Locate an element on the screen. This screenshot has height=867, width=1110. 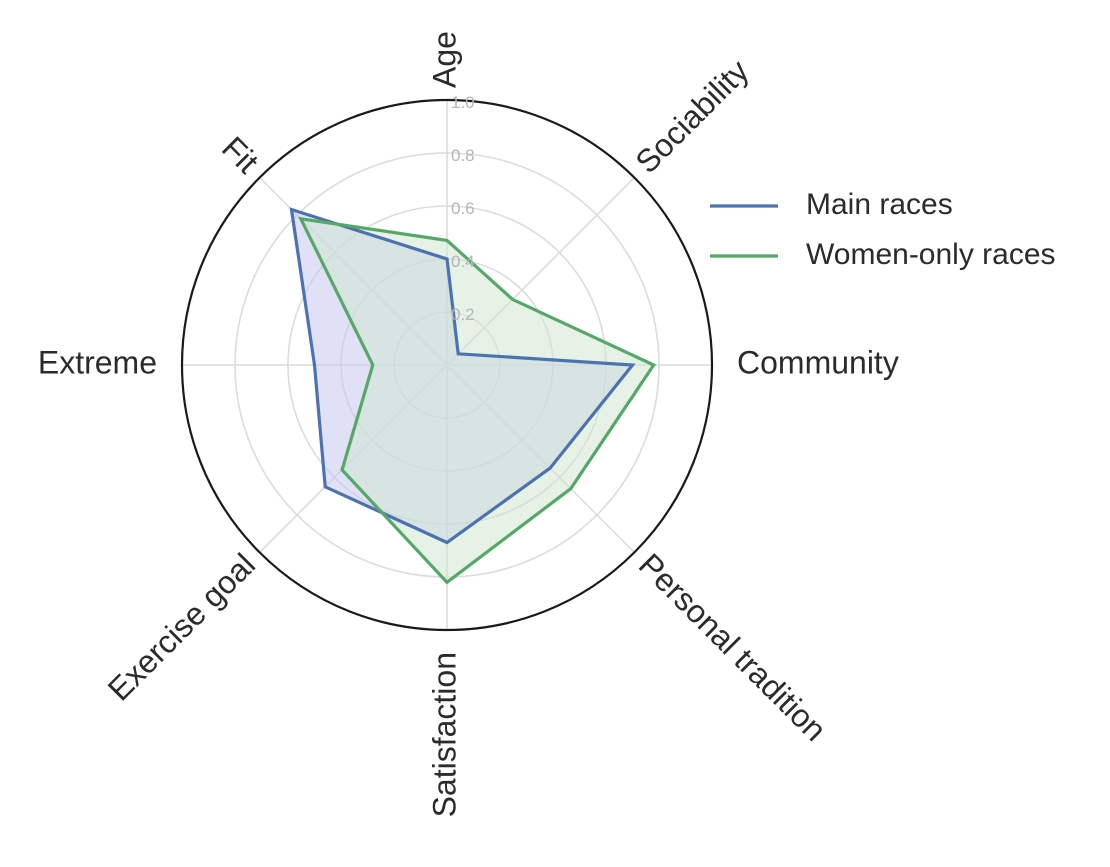
r-tick-label: 1.0 is located at coordinates (463, 102).